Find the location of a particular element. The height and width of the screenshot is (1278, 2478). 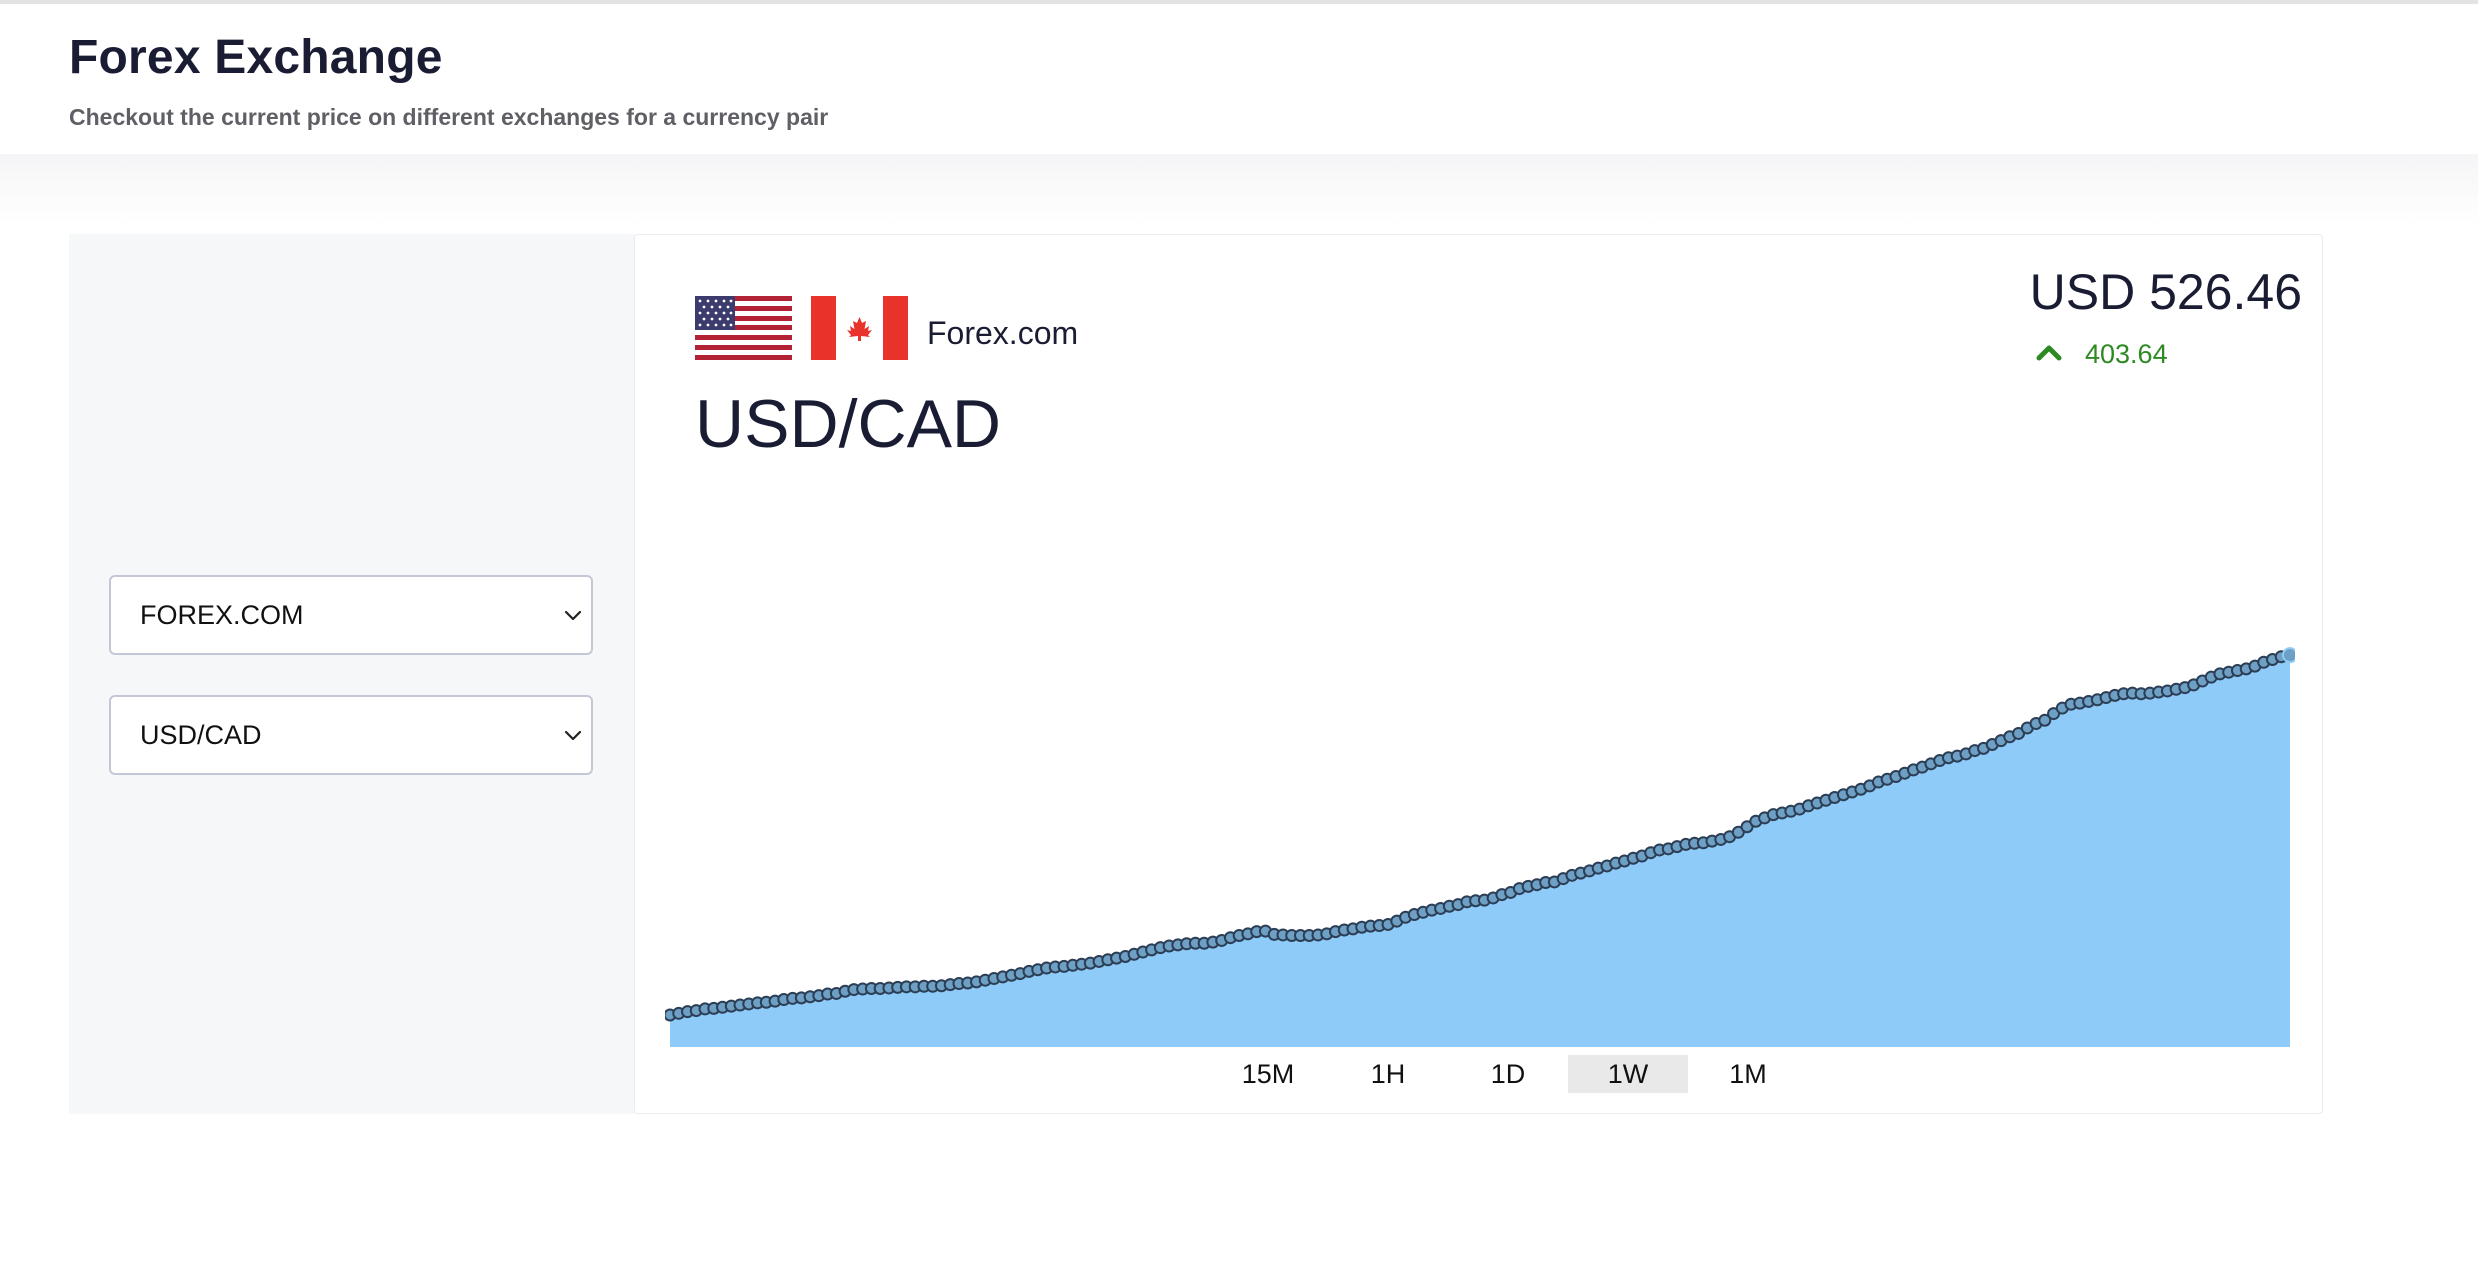

range-button-1w: 1W is located at coordinates (1628, 1074).